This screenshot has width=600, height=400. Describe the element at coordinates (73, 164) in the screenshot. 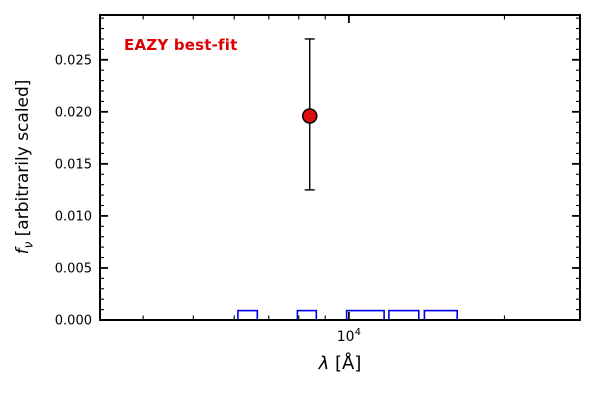

I see `y-tick-label: 0.015` at that location.